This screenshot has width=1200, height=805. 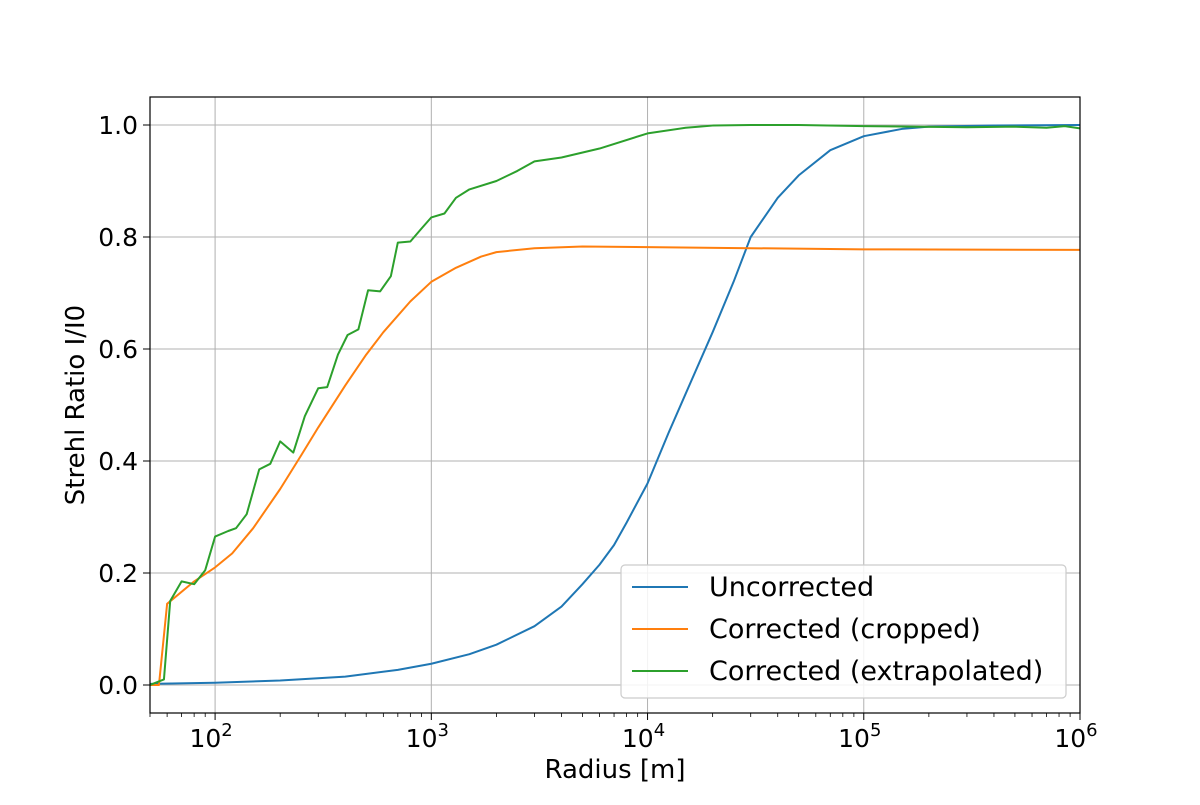 I want to click on y-tick-label: 0.4, so click(x=118, y=461).